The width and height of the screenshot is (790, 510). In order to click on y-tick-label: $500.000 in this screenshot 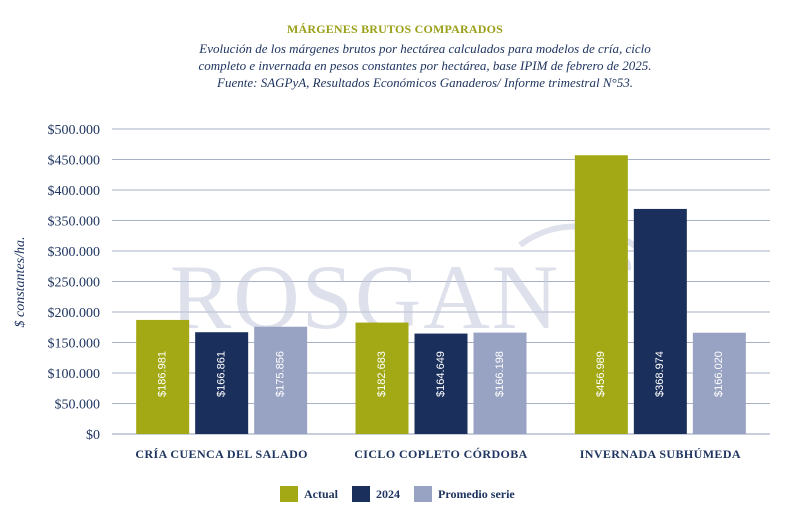, I will do `click(74, 130)`.